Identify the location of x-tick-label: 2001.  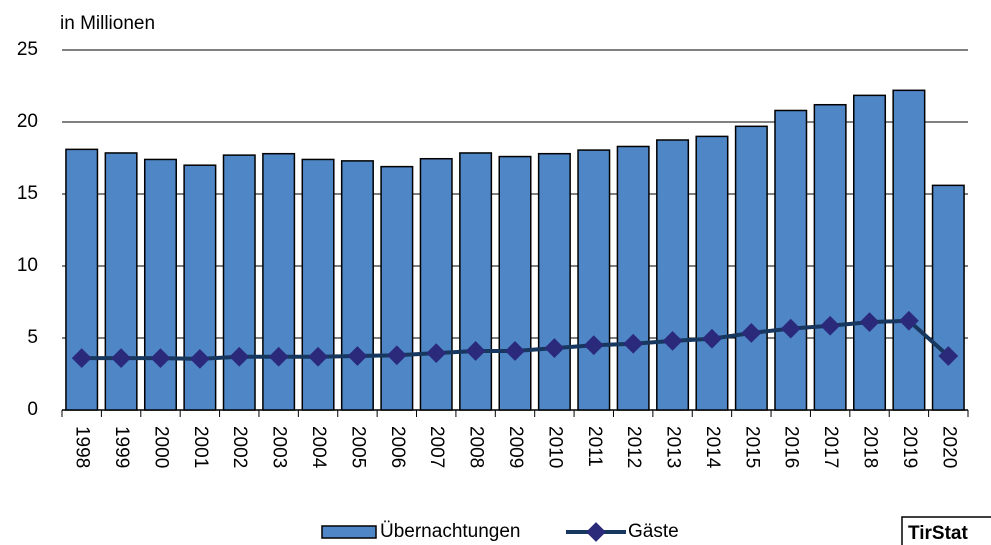
(200, 447).